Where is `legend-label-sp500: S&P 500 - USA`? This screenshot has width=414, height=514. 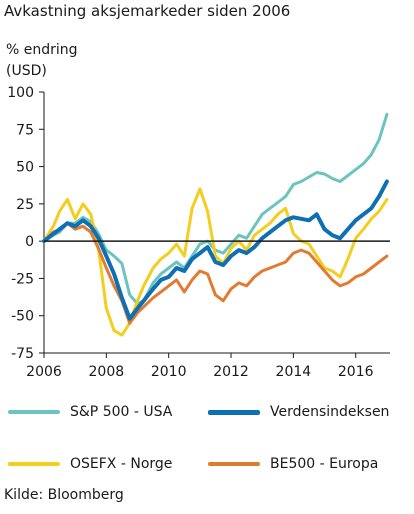 legend-label-sp500: S&P 500 - USA is located at coordinates (121, 412).